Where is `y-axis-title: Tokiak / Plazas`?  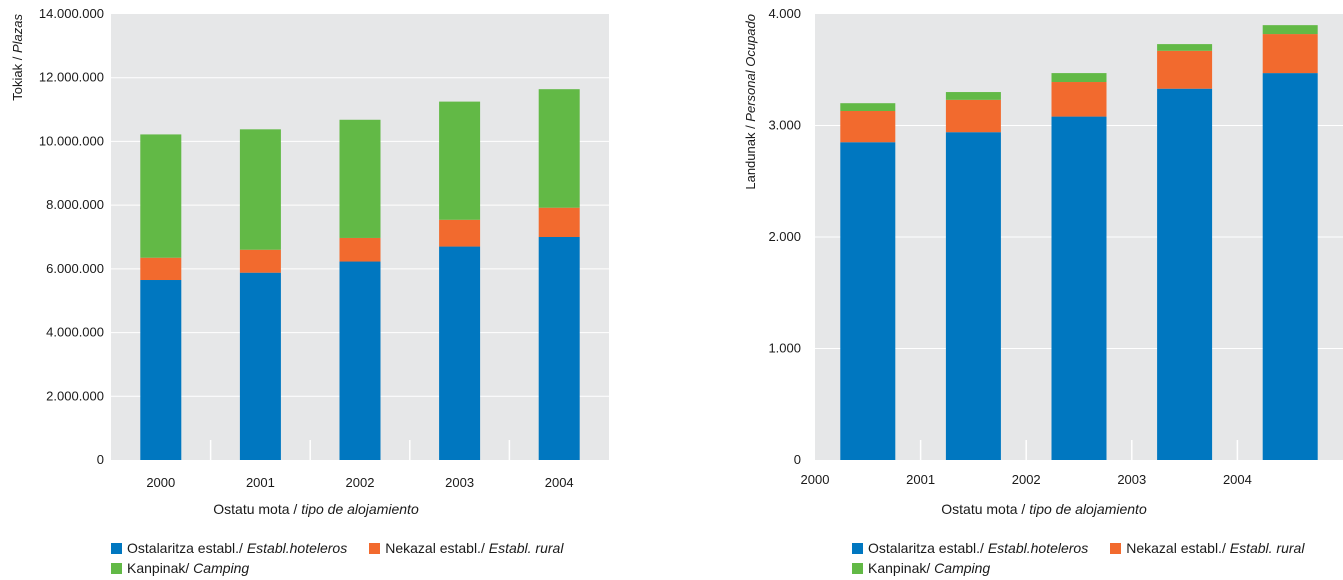 y-axis-title: Tokiak / Plazas is located at coordinates (17, 57).